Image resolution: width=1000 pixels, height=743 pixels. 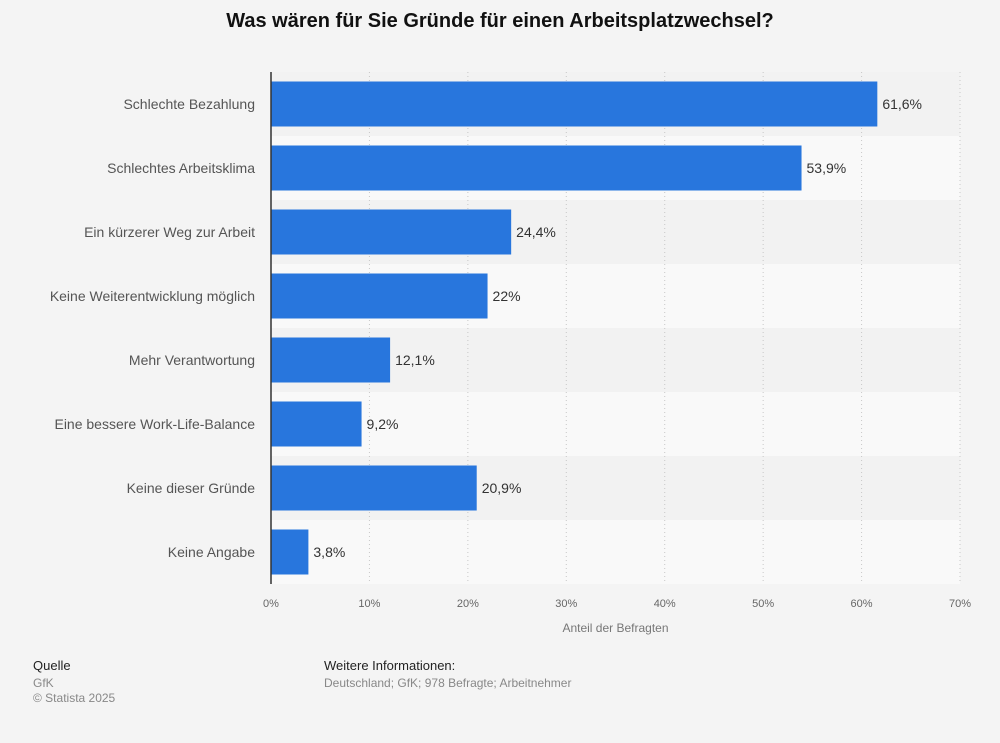 What do you see at coordinates (191, 488) in the screenshot?
I see `category-label: Keine dieser Gründe` at bounding box center [191, 488].